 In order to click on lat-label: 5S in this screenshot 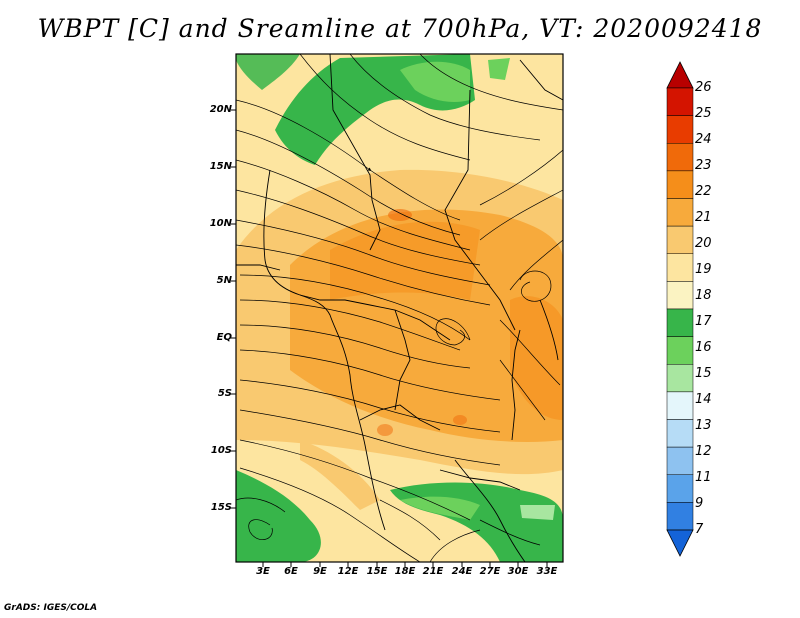, I will do `click(224, 393)`.